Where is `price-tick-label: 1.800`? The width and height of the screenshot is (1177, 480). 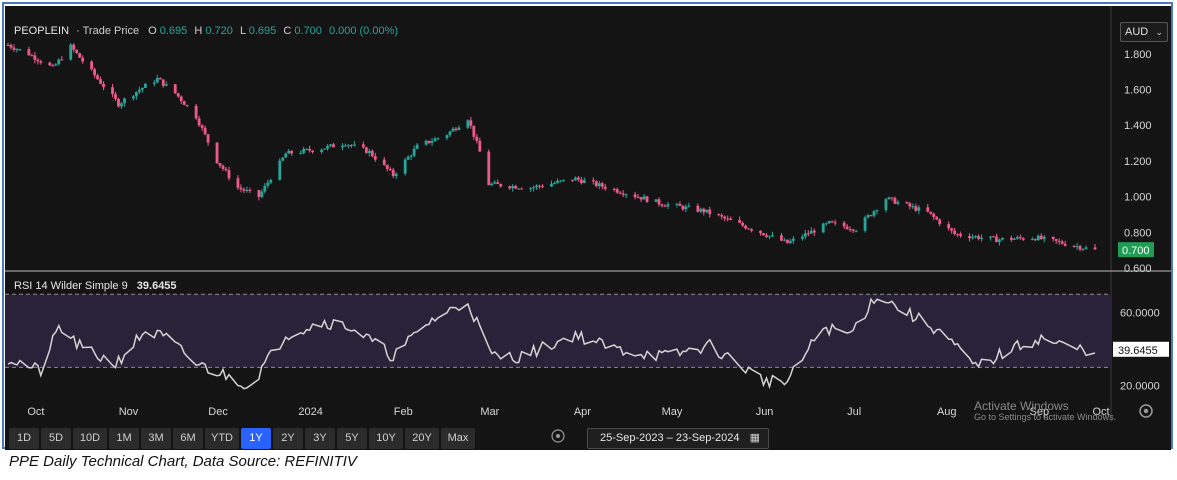 price-tick-label: 1.800 is located at coordinates (1138, 55).